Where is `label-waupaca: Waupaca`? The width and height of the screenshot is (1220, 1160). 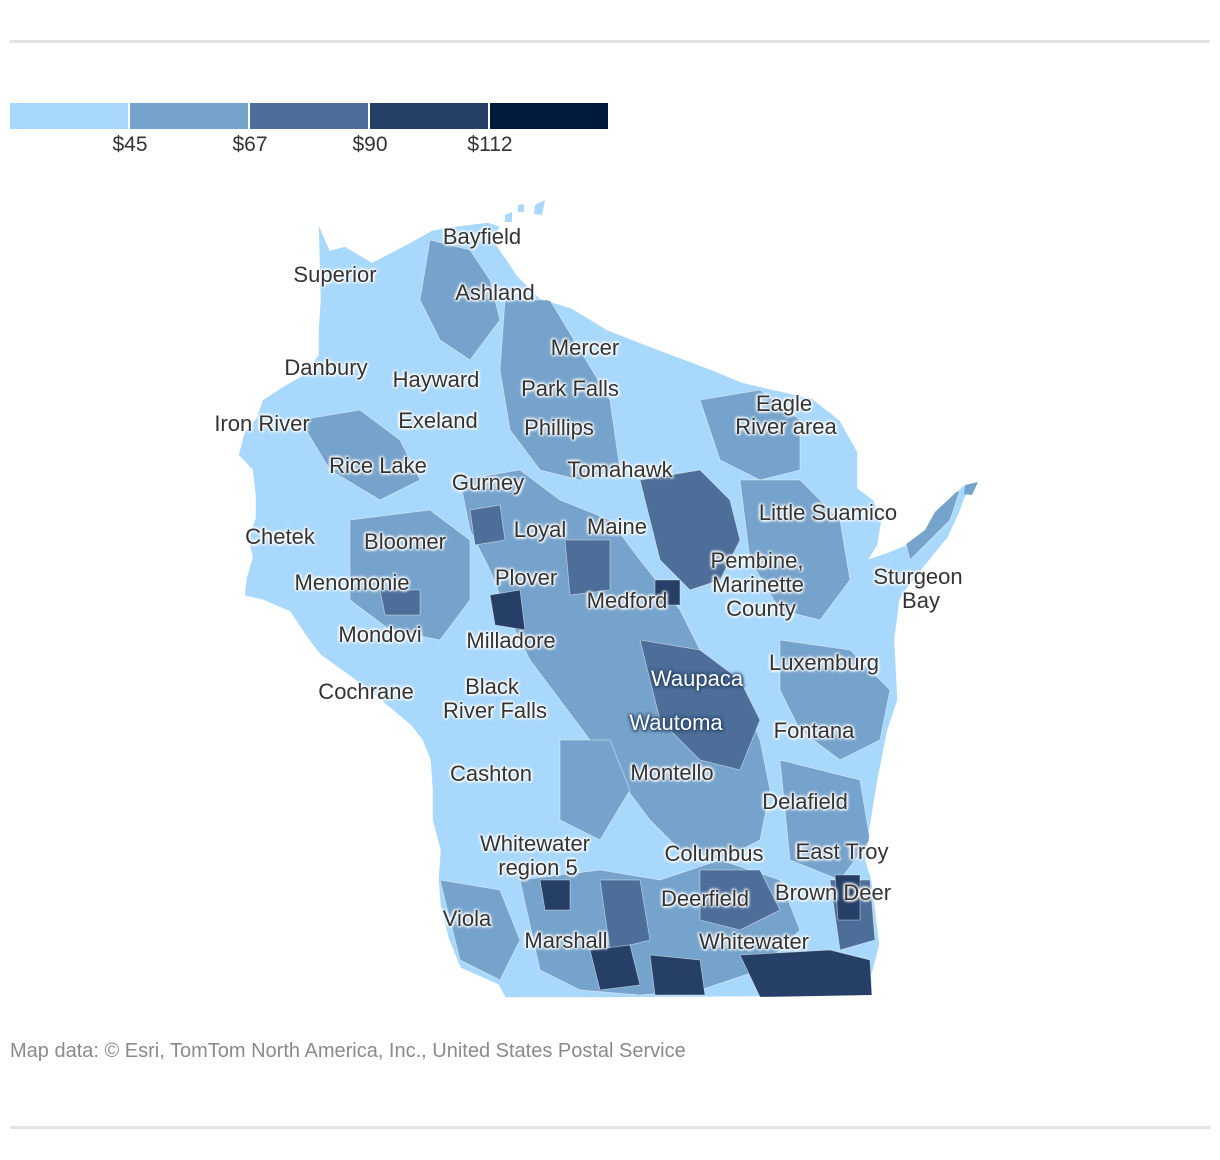 label-waupaca: Waupaca is located at coordinates (697, 678).